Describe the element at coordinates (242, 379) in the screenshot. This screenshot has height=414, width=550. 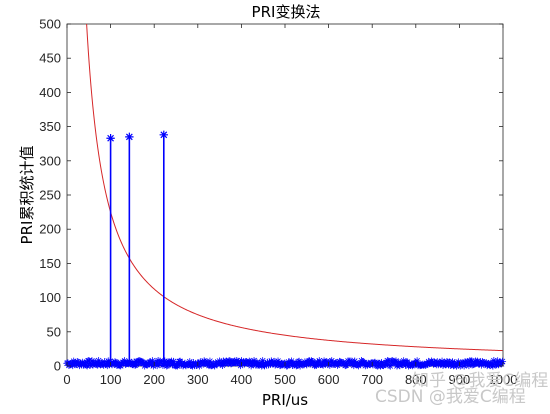
I see `x-tick-label: 400` at that location.